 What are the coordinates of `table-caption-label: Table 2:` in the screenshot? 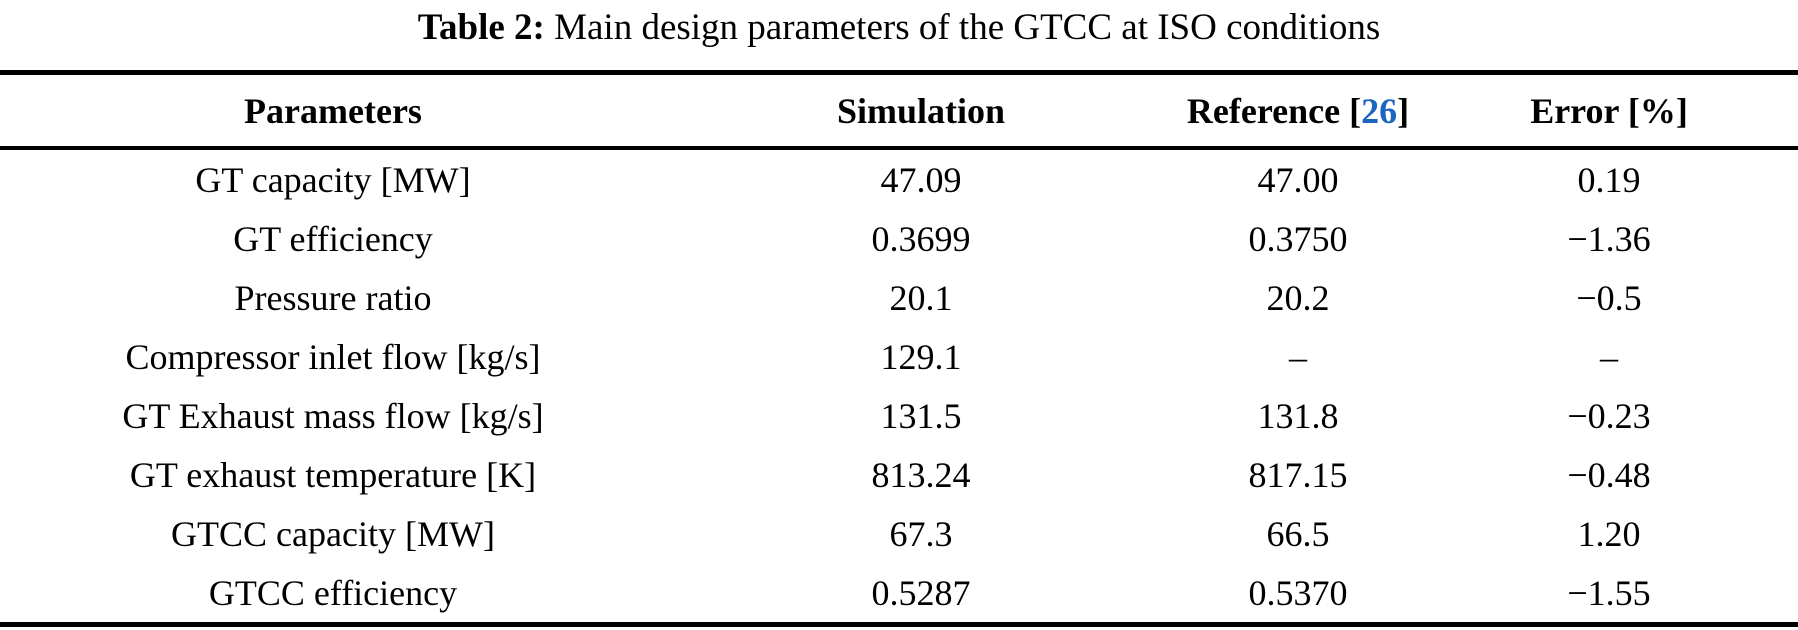 It's located at (481, 27).